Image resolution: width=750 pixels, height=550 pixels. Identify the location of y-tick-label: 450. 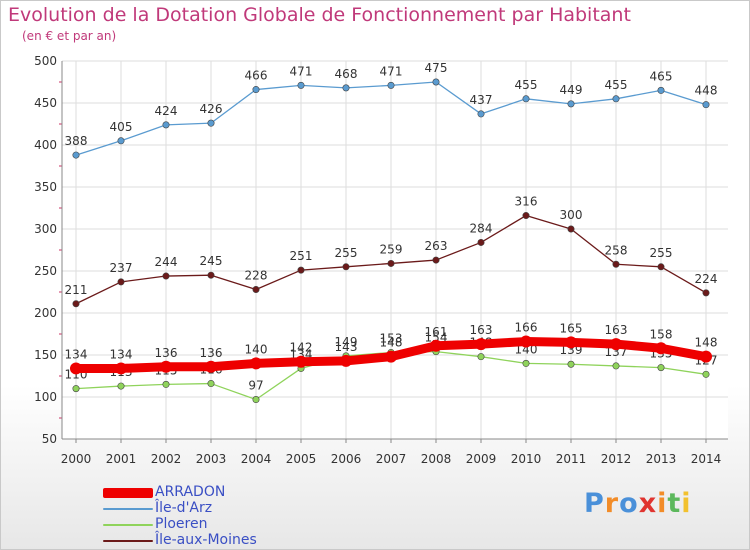
(45, 103).